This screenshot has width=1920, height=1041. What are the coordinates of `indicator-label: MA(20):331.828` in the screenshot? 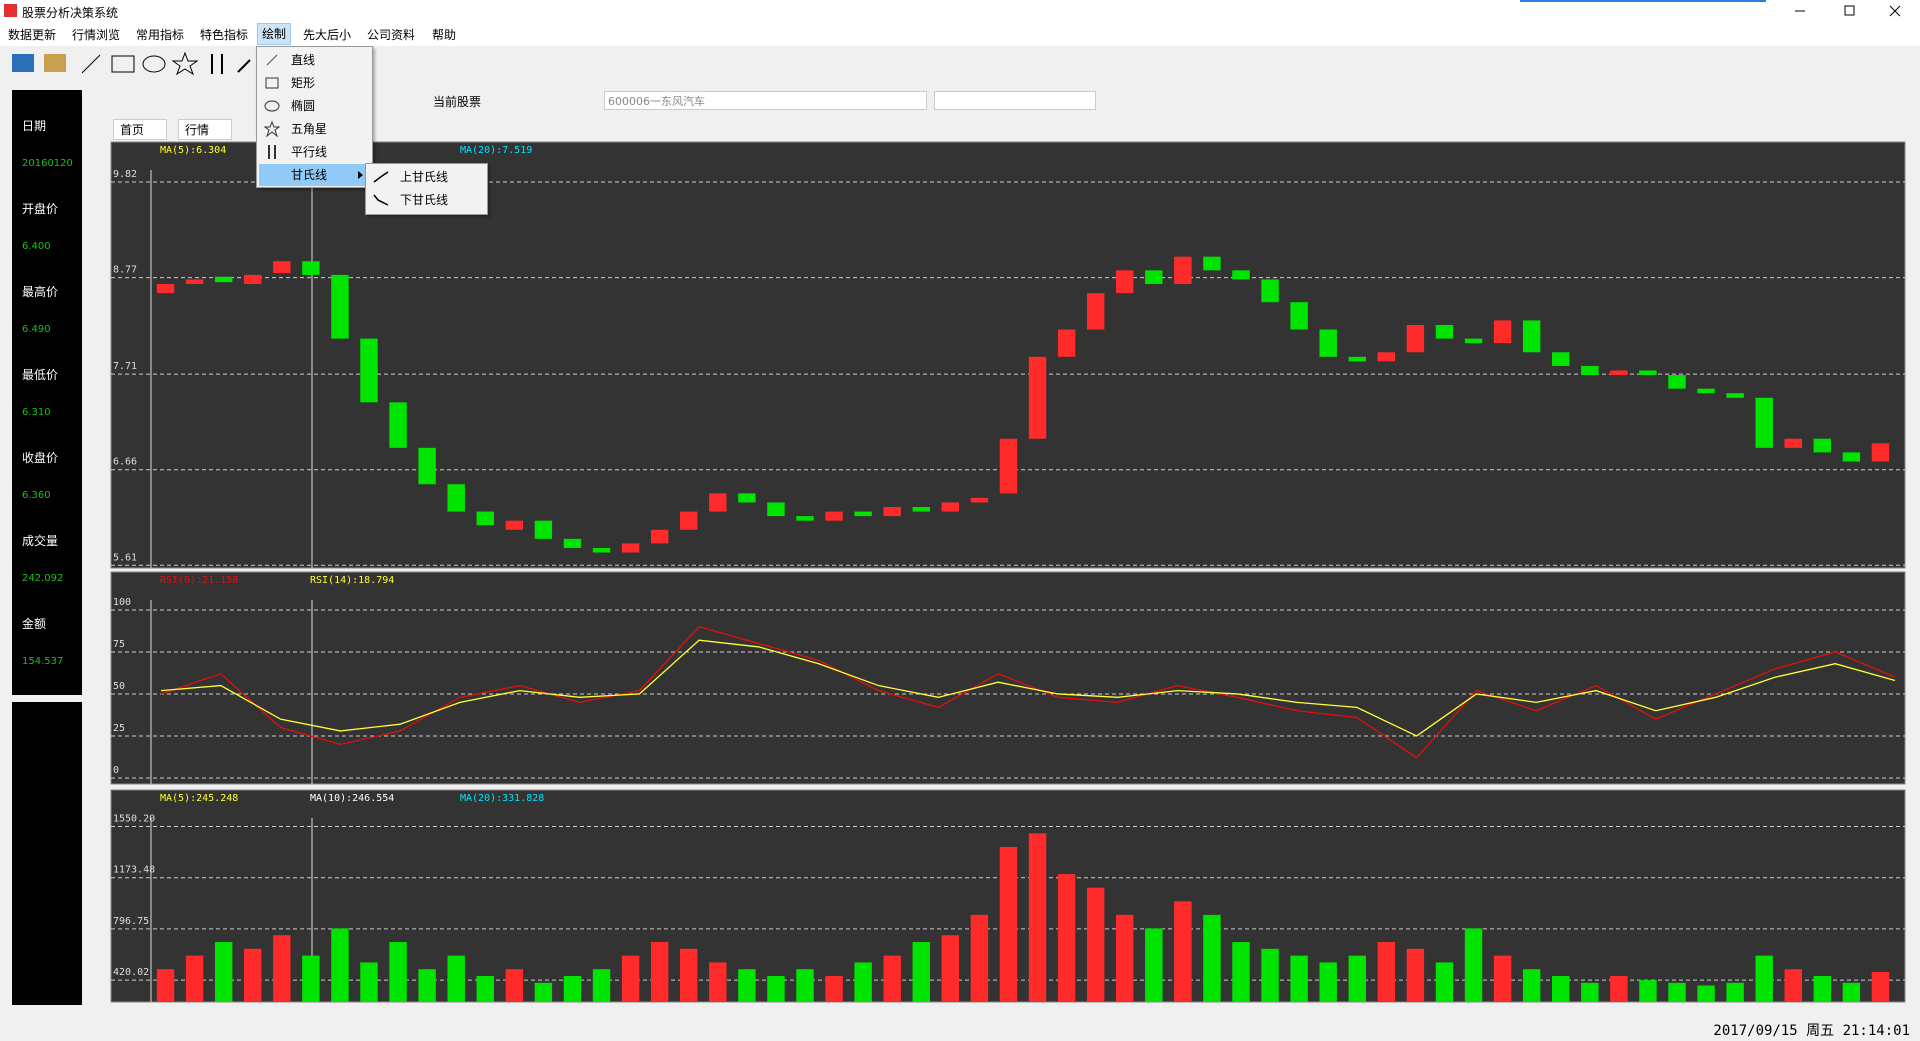 It's located at (502, 798).